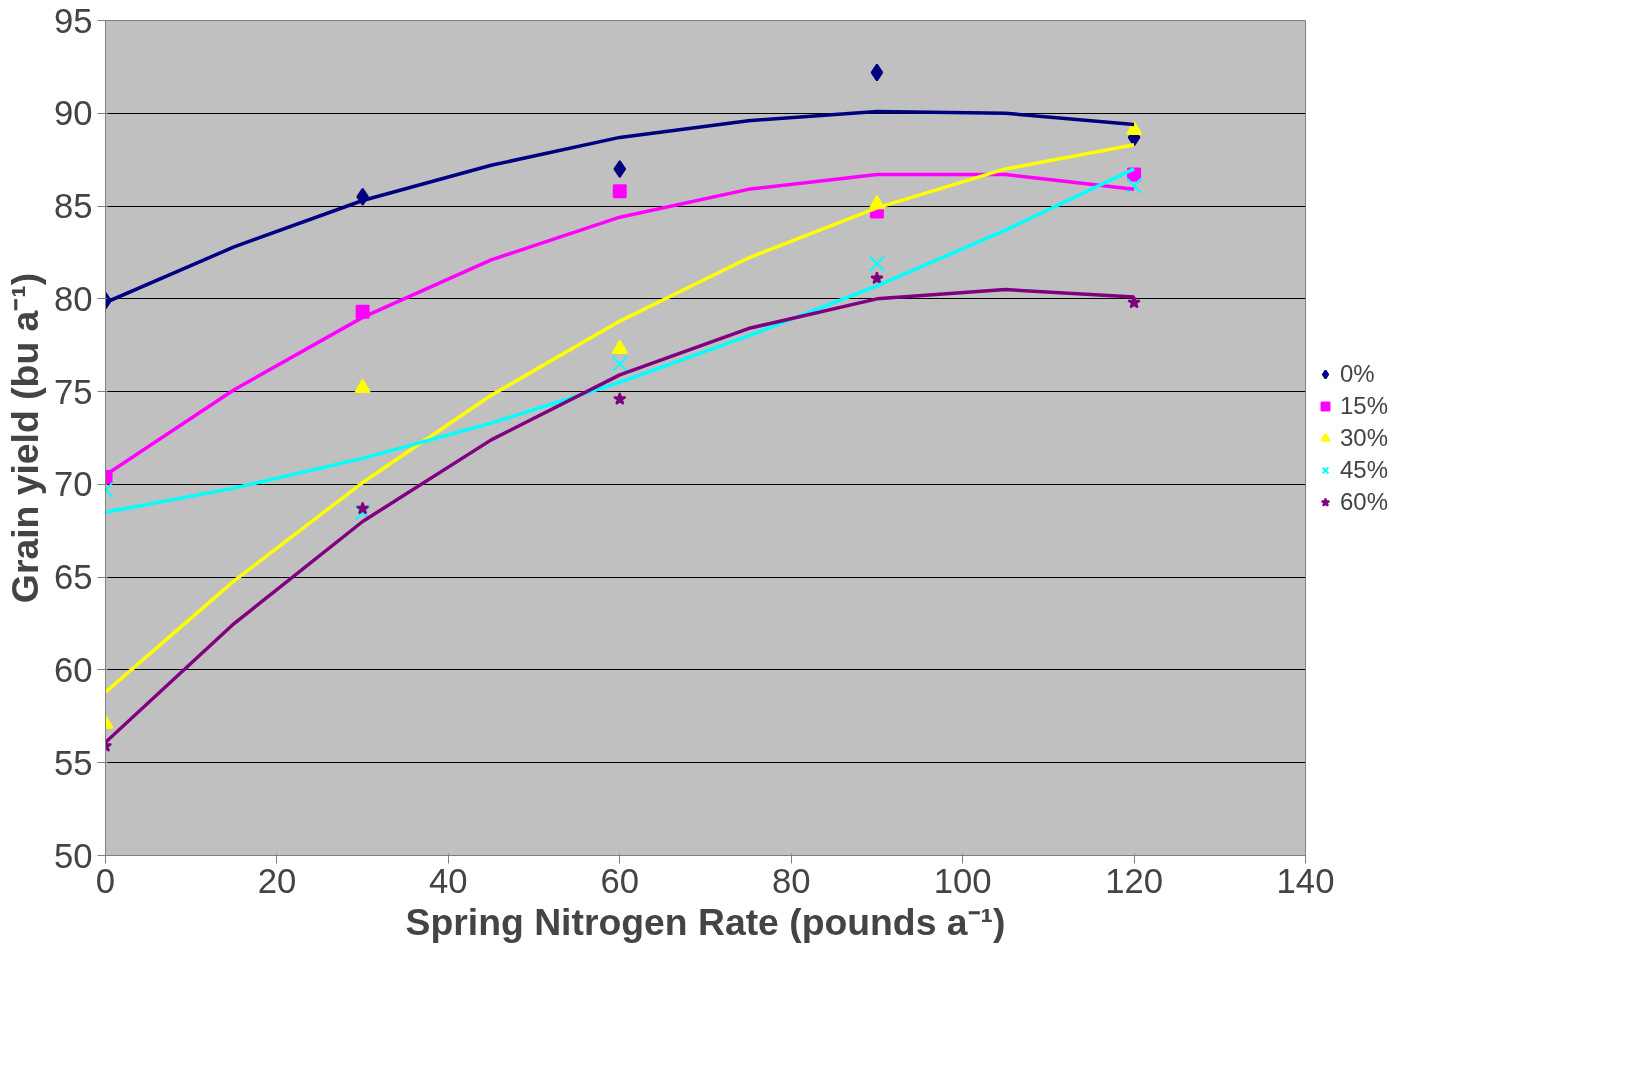 The height and width of the screenshot is (1073, 1625). Describe the element at coordinates (1134, 880) in the screenshot. I see `x-tick-label: 120` at that location.